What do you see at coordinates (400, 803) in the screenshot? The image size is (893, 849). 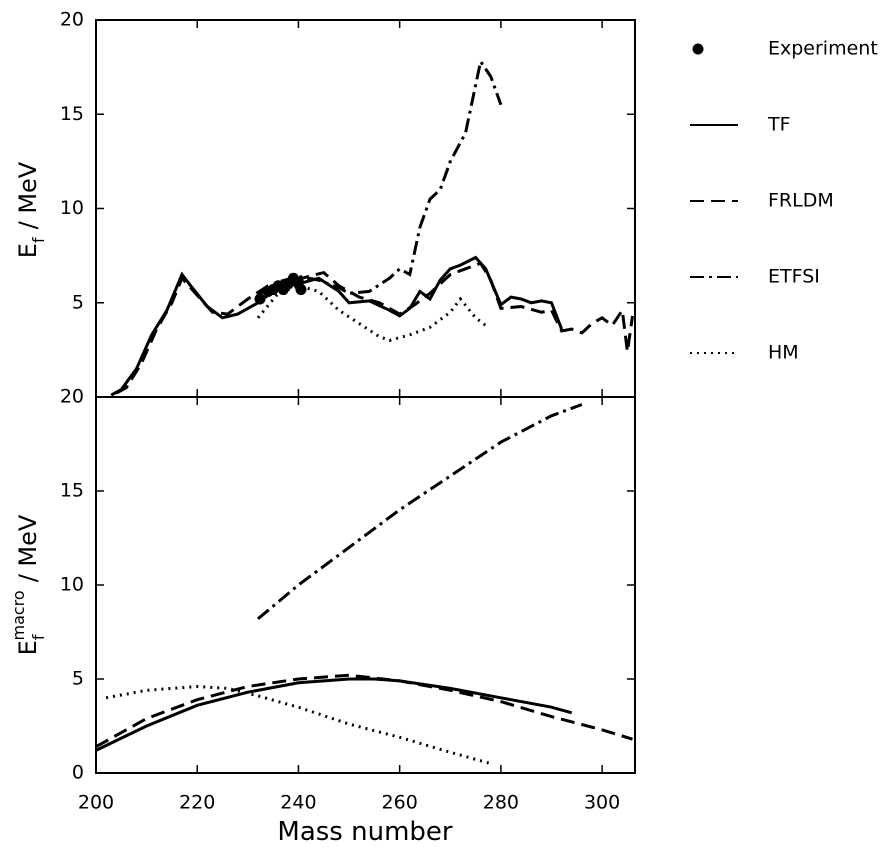 I see `x-tick-label: 260` at bounding box center [400, 803].